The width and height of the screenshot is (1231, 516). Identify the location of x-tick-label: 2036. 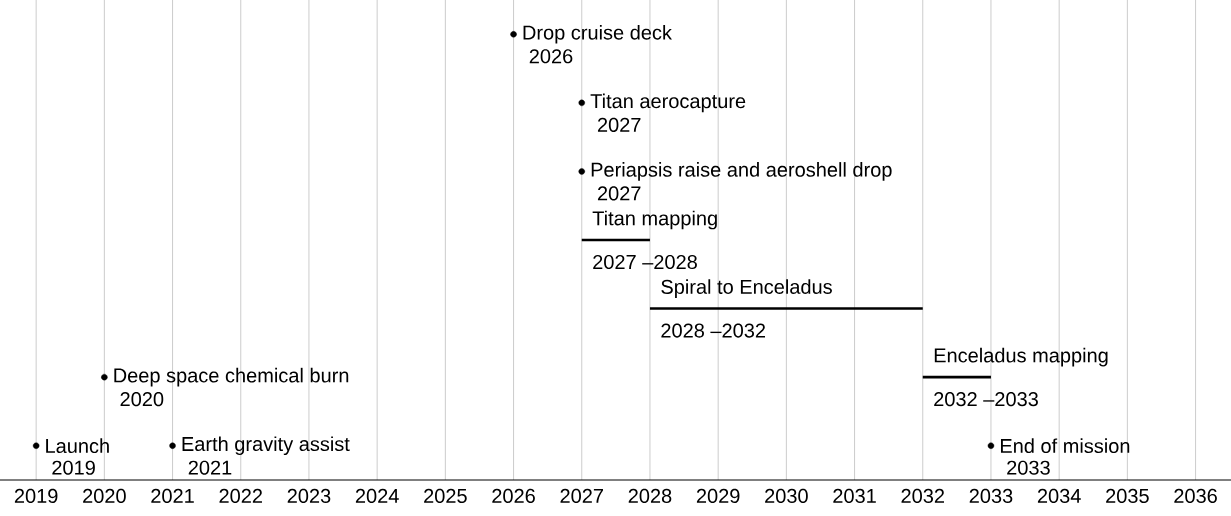
(1195, 496).